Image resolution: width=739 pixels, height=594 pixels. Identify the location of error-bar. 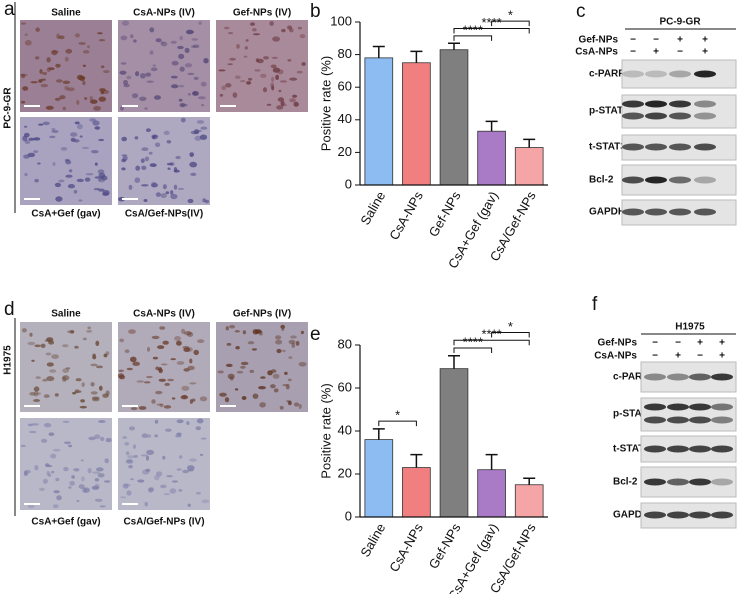
(378, 434).